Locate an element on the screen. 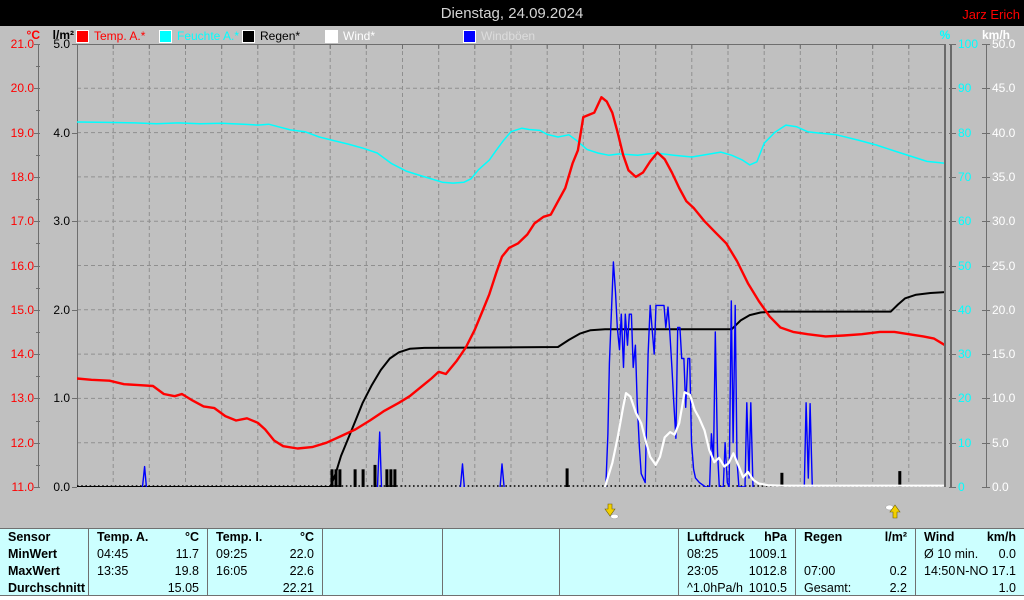 The width and height of the screenshot is (1024, 600). rain-axis-label: 5.0 is located at coordinates (61, 44).